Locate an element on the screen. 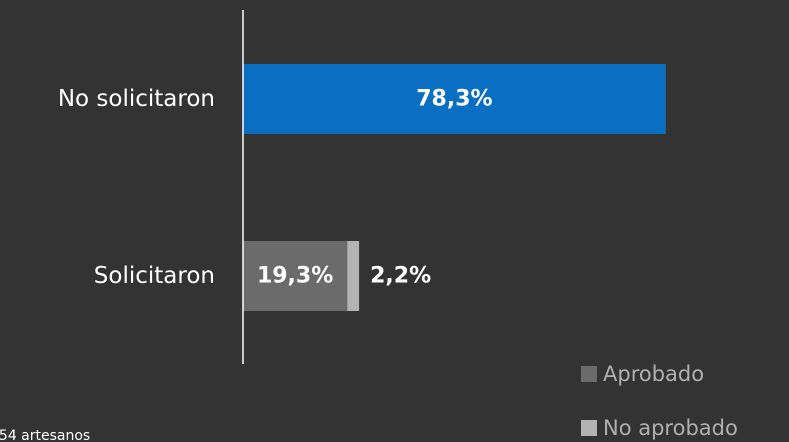 This screenshot has width=789, height=442. category-label-no-solicitaron: No solicitaron is located at coordinates (136, 99).